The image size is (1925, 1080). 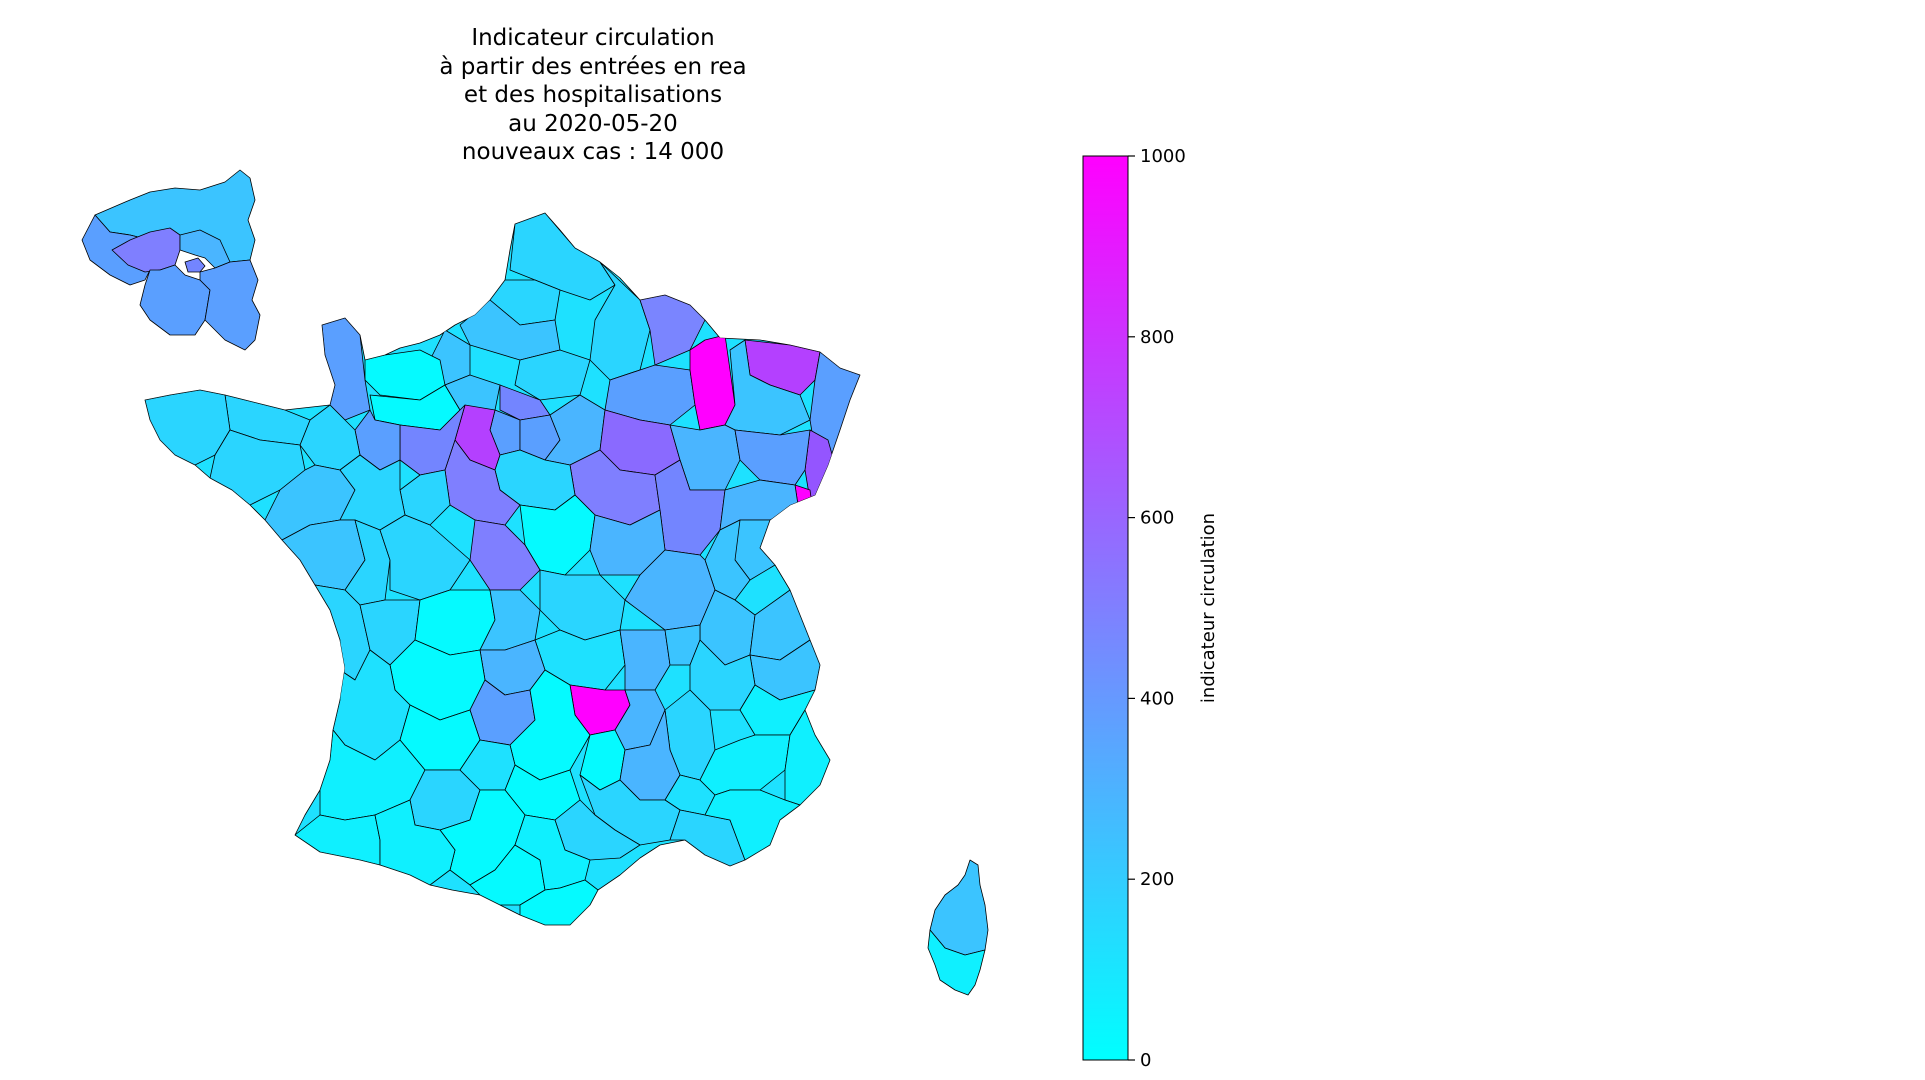 I want to click on inset-seine-et-marne, so click(x=230, y=305).